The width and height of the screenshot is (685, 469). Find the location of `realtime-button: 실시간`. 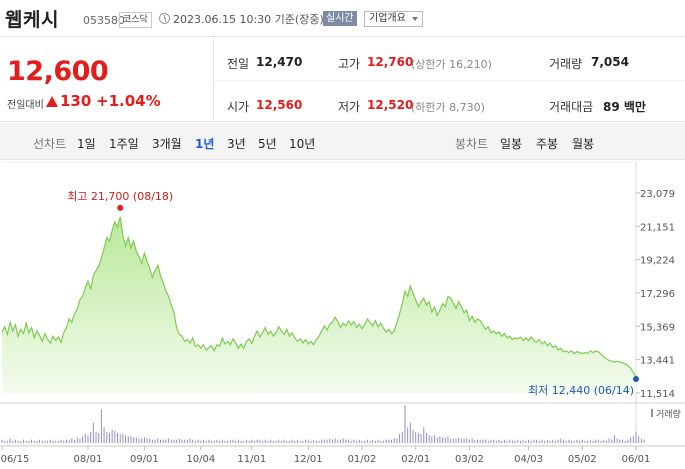

realtime-button: 실시간 is located at coordinates (340, 18).